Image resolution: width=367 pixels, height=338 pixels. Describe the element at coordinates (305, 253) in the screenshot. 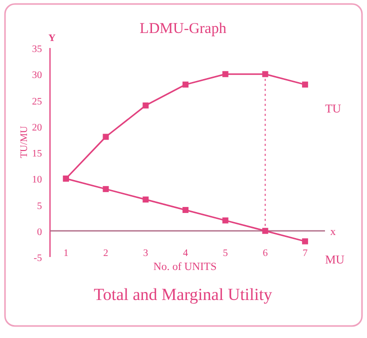

I see `x-tick-label: 7` at that location.